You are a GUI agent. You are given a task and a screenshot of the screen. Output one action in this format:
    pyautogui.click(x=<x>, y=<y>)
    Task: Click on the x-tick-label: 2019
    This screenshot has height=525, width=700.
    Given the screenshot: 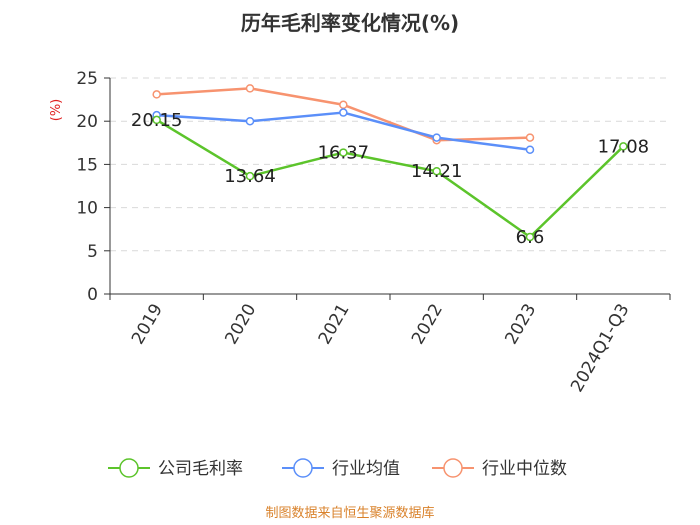 What is the action you would take?
    pyautogui.click(x=147, y=324)
    